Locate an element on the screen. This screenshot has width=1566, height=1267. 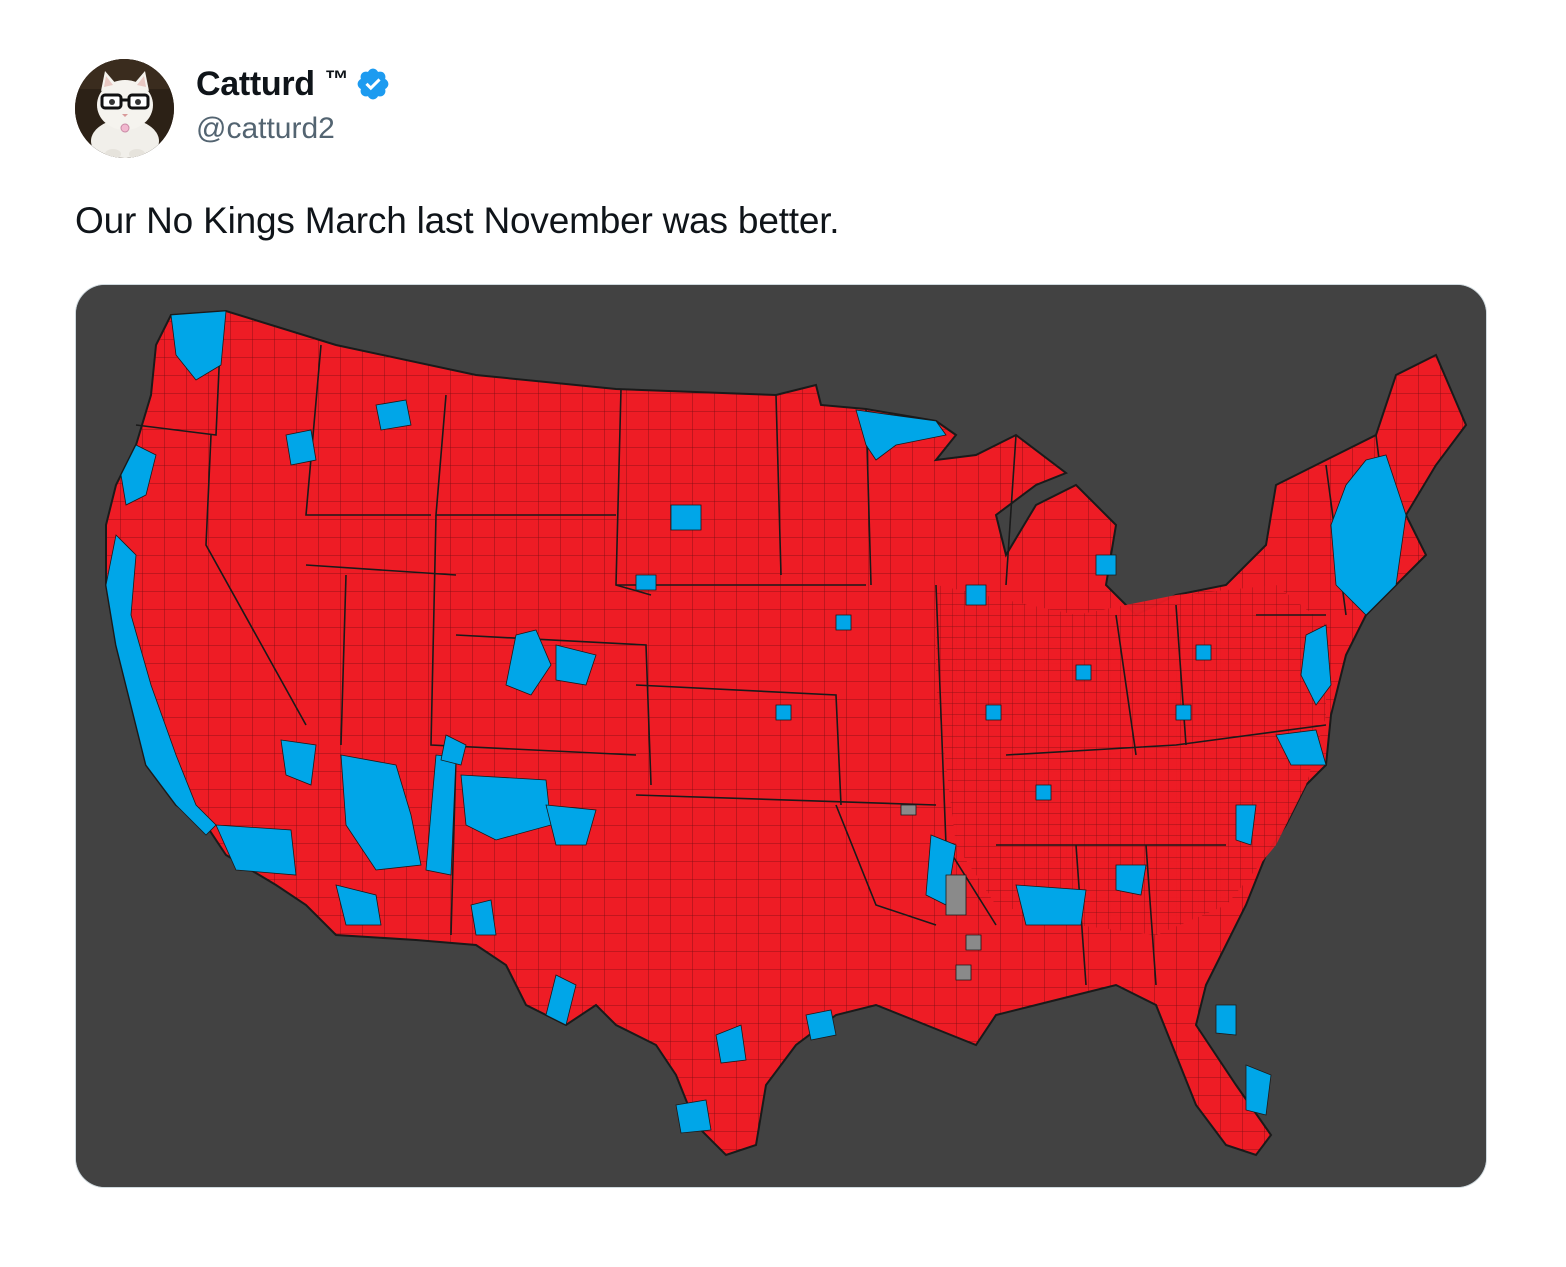
author-display-name: Catturd is located at coordinates (255, 83).